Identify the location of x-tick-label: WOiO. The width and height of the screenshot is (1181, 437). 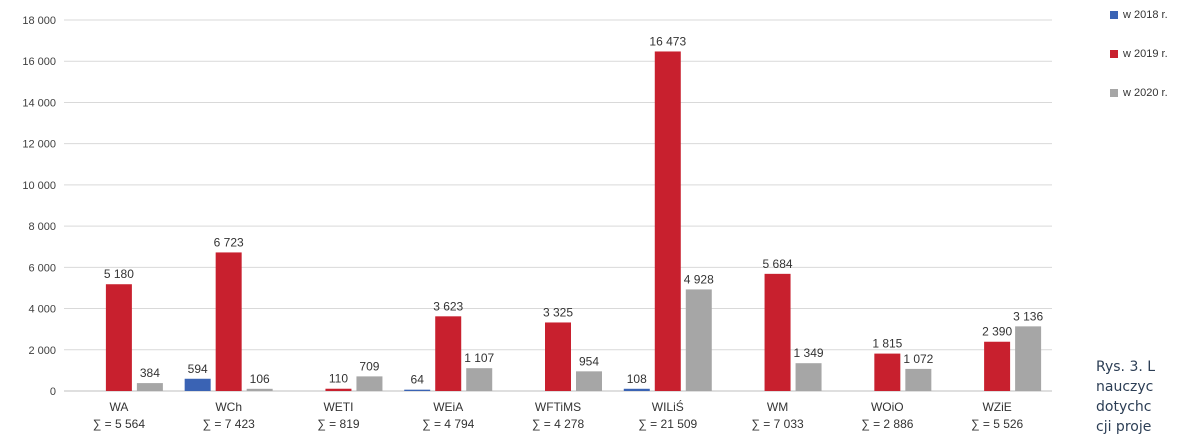
(887, 407).